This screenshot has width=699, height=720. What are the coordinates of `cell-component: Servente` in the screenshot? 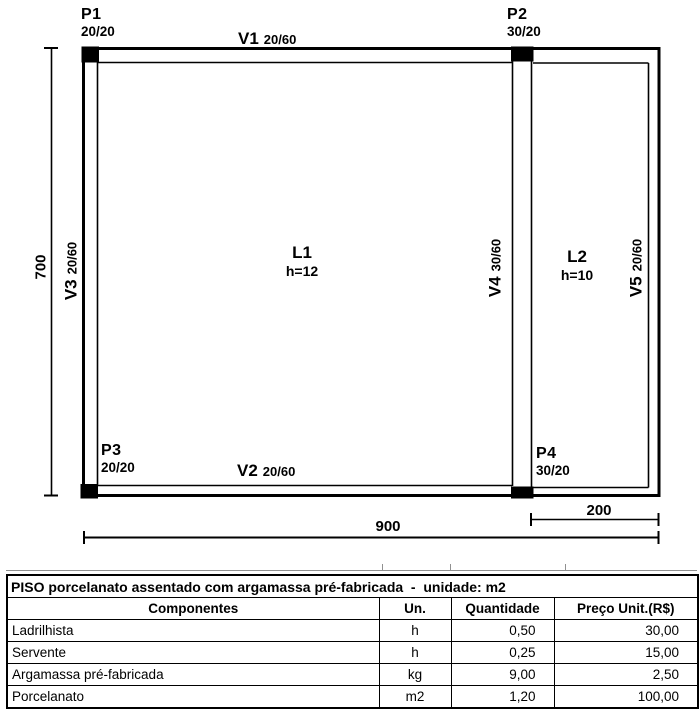 It's located at (193, 652).